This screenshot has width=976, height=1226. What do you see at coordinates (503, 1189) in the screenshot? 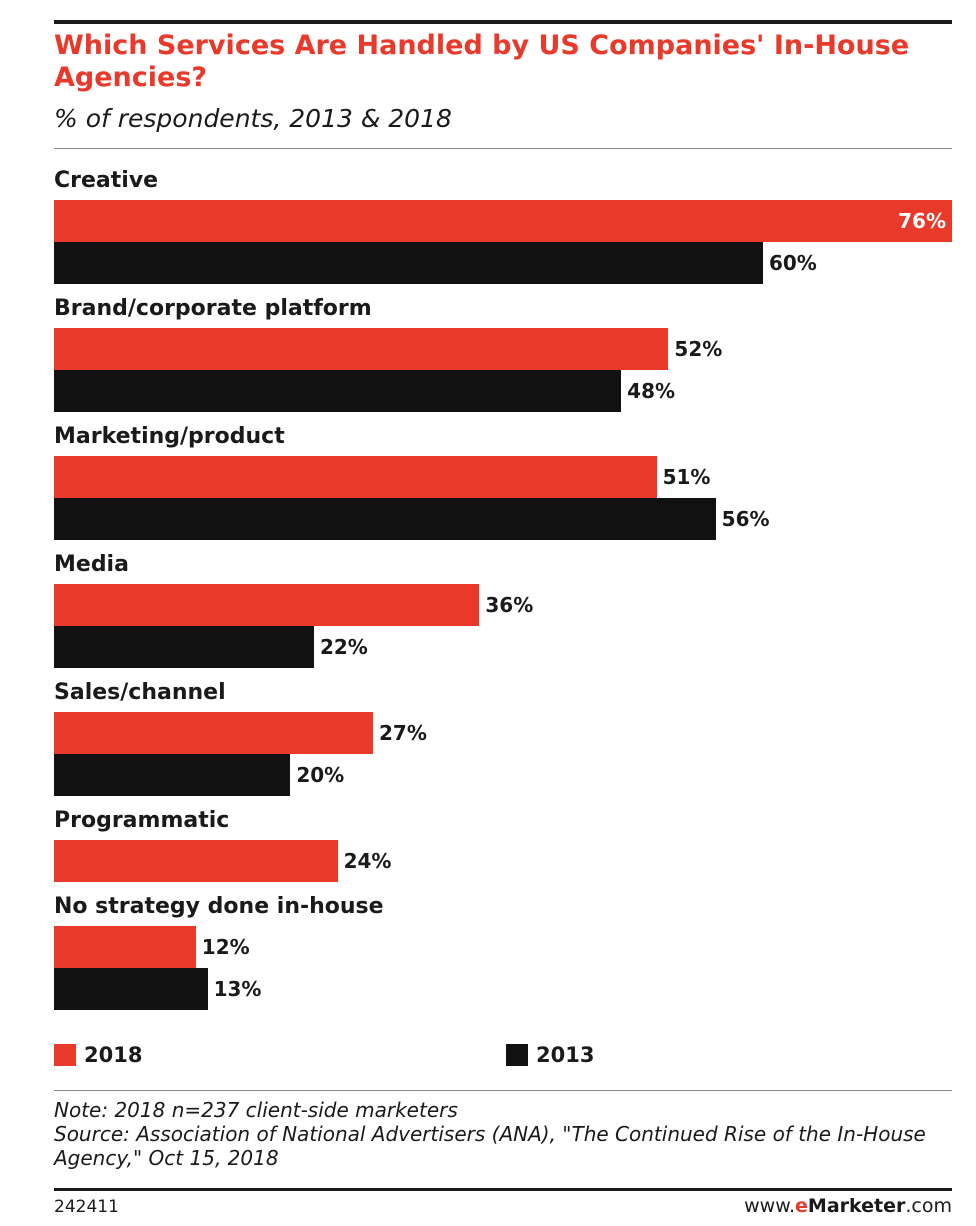
I see `bottom-rule` at bounding box center [503, 1189].